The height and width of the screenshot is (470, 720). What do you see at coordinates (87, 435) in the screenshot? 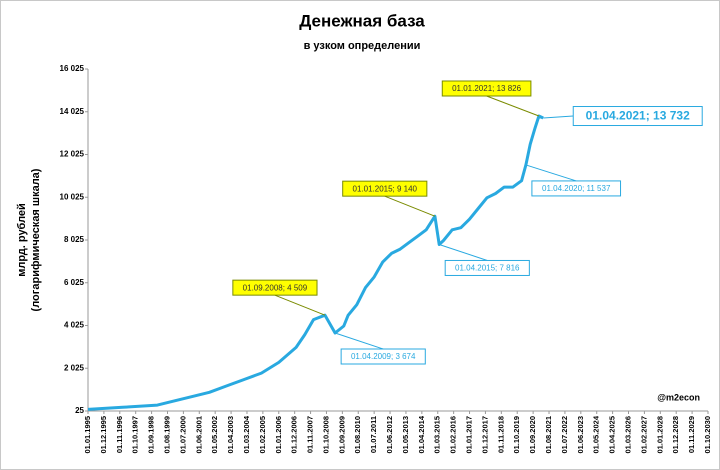
I see `x-tick-label: 01.01.1995` at bounding box center [87, 435].